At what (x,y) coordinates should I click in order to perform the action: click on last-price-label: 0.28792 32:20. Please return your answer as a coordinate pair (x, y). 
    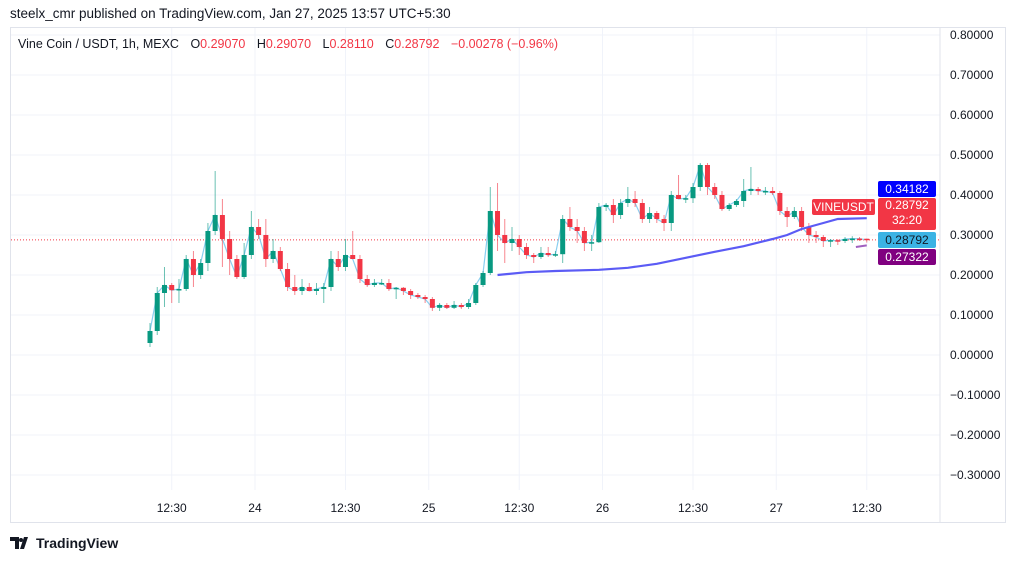
    Looking at the image, I should click on (907, 214).